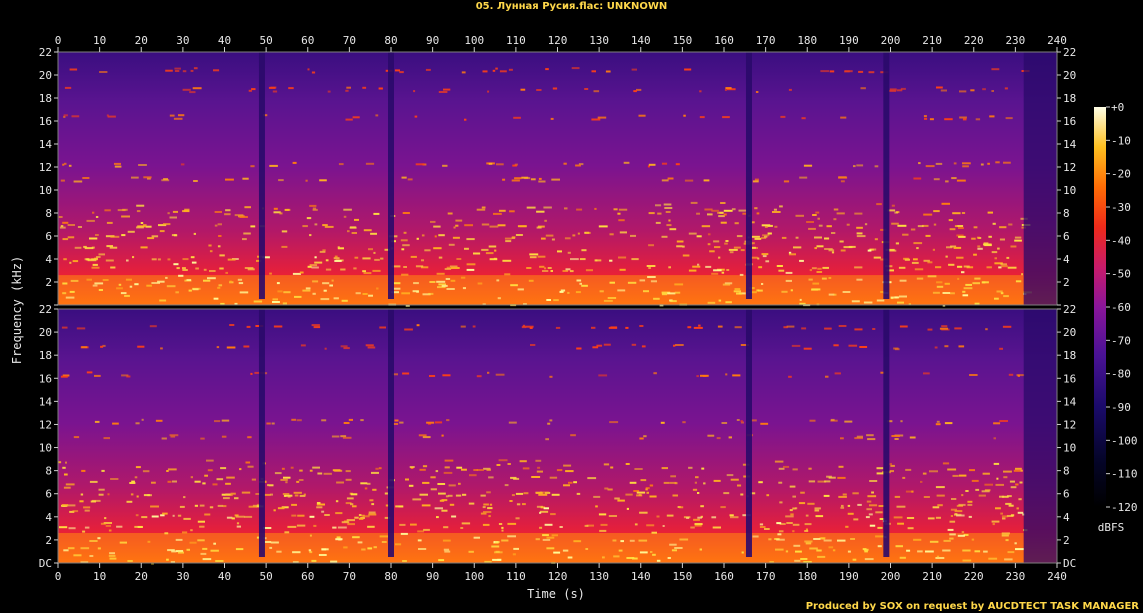 The width and height of the screenshot is (1143, 613). Describe the element at coordinates (932, 576) in the screenshot. I see `x-tick-label: 210` at that location.